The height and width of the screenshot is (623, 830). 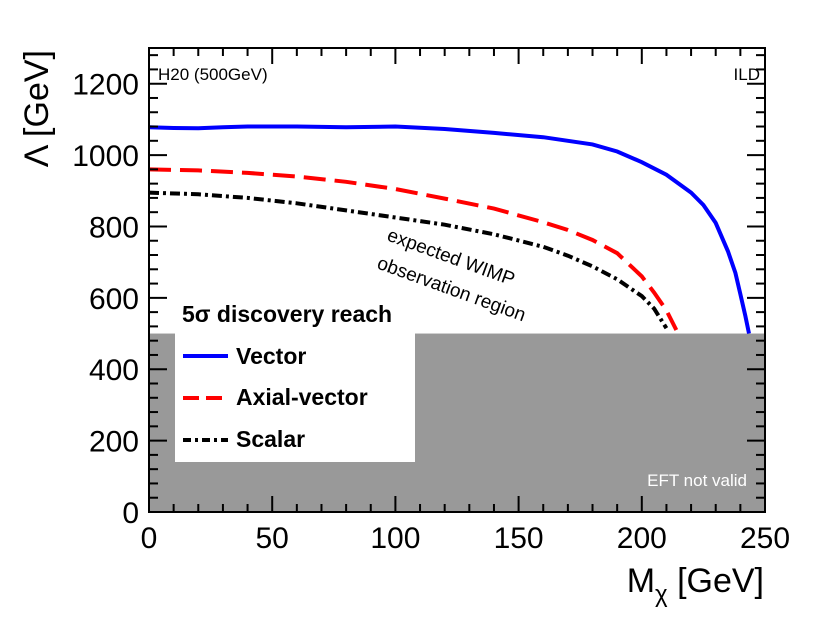 What do you see at coordinates (114, 442) in the screenshot?
I see `y-tick-label-200: 200` at bounding box center [114, 442].